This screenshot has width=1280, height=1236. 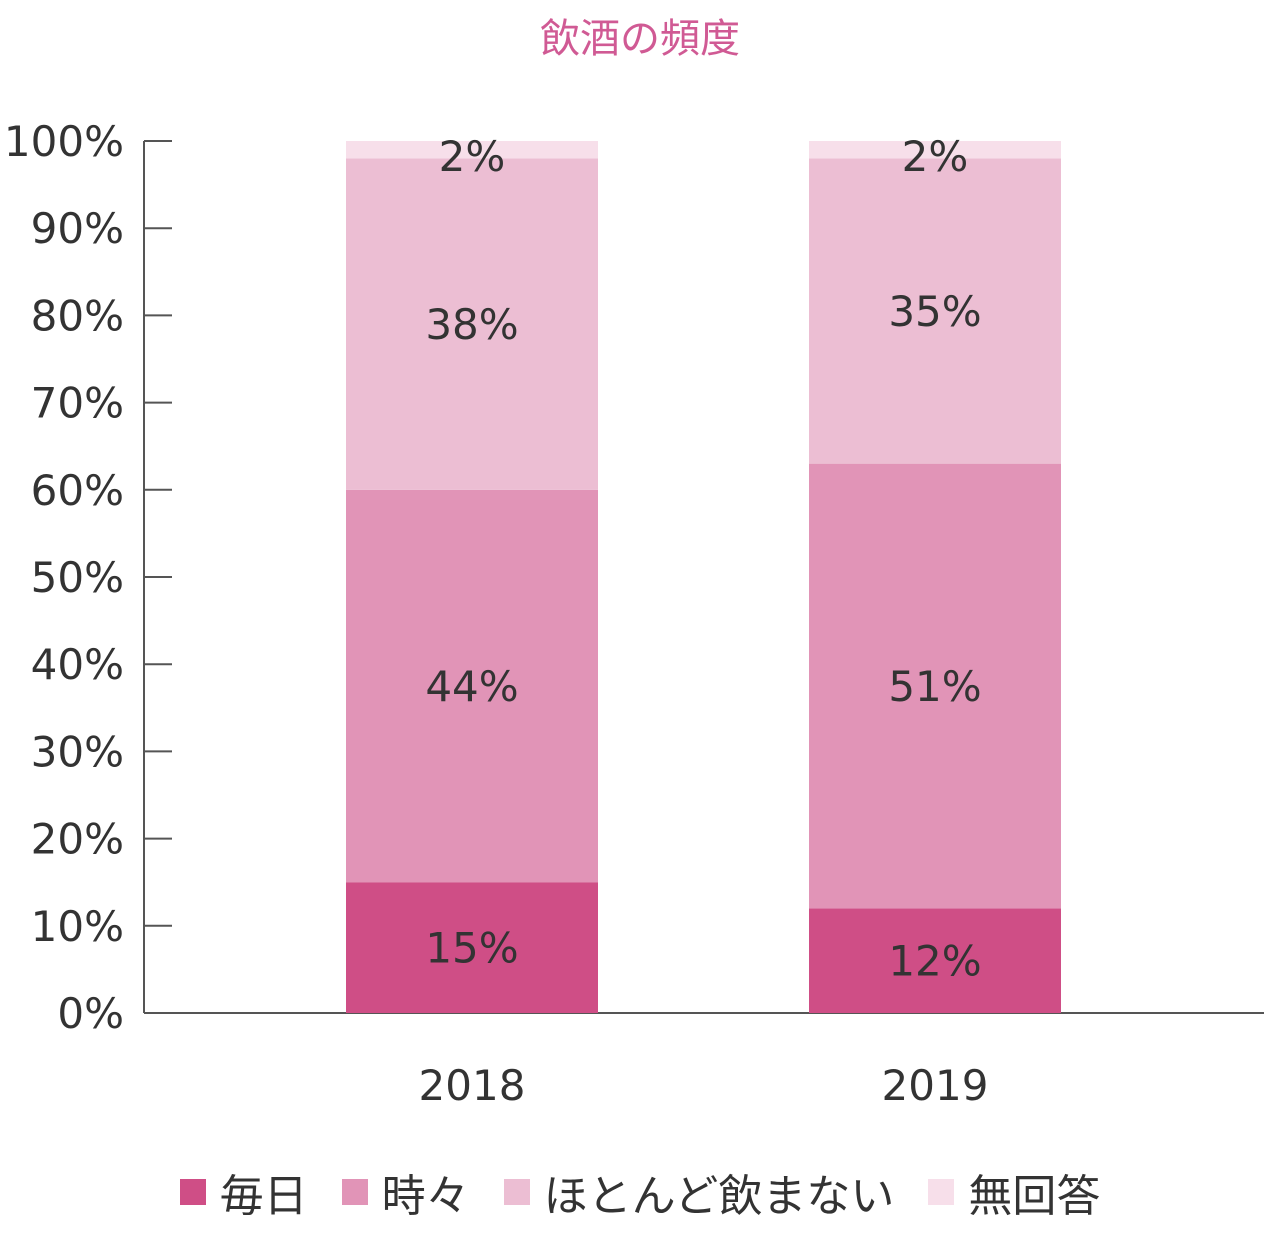 I want to click on data-label: 15%, so click(x=471, y=948).